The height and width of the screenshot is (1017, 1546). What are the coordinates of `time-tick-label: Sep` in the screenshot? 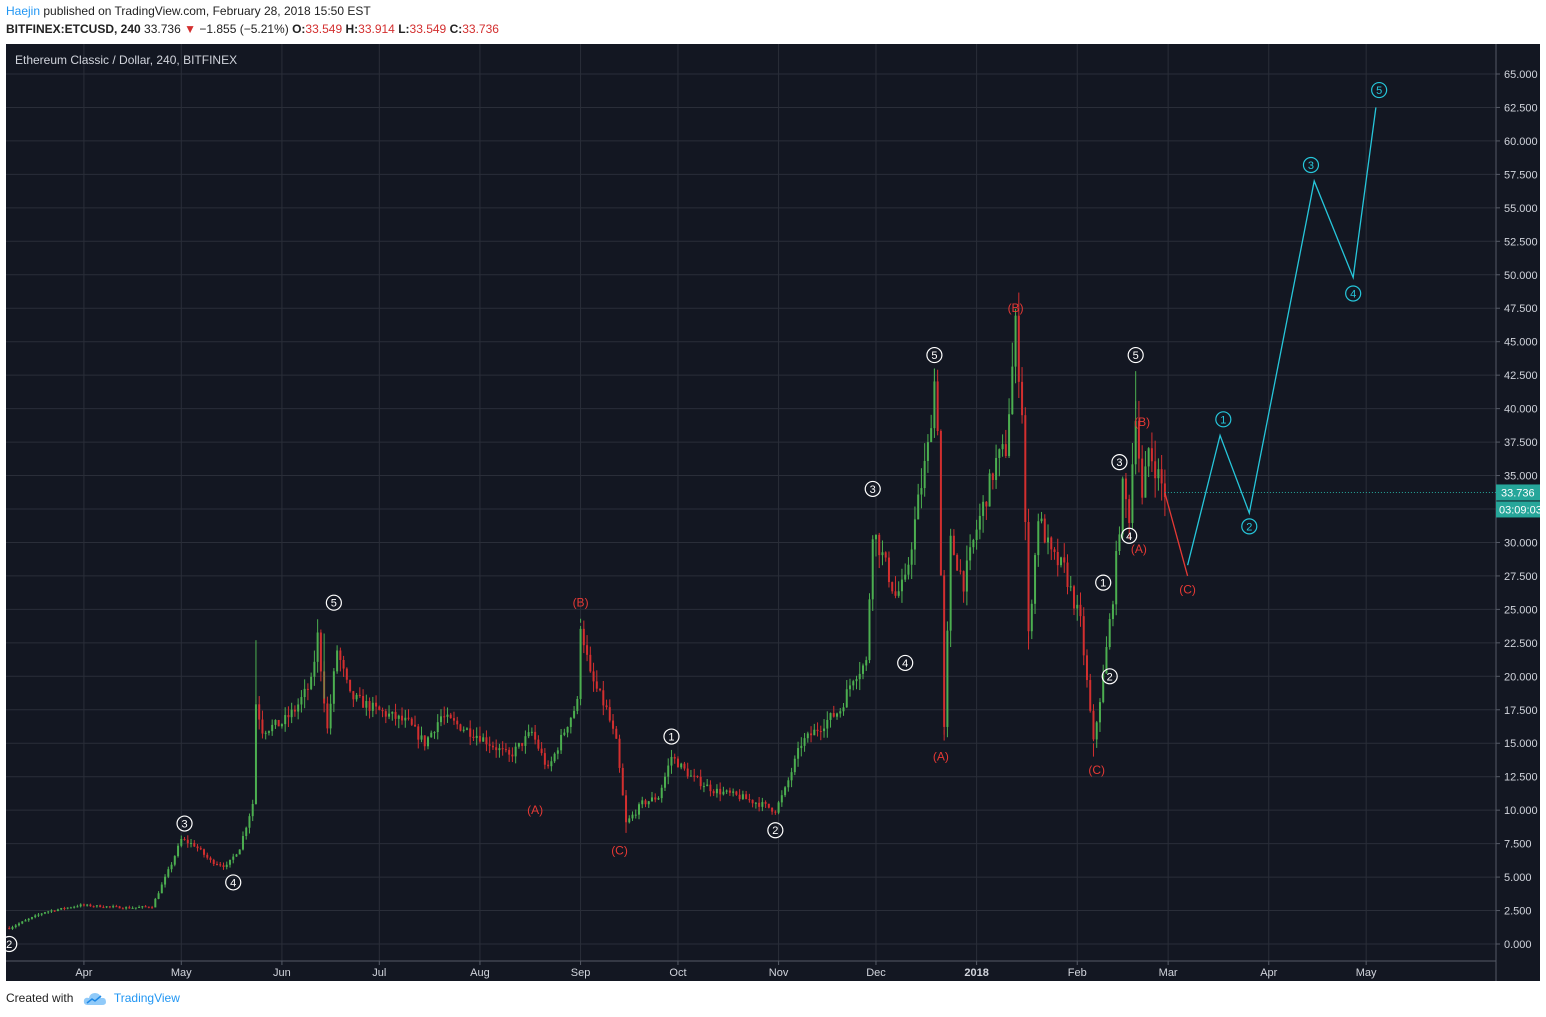 It's located at (581, 973).